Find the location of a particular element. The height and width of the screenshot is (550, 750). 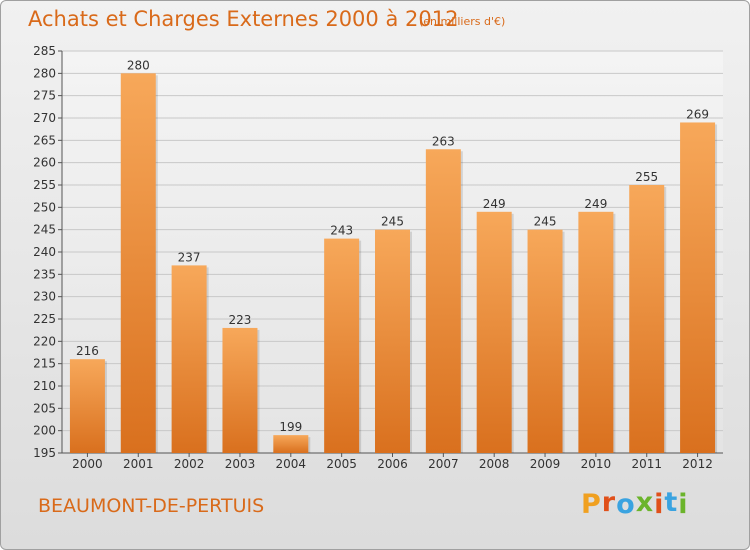

x-tick-label: 2009 is located at coordinates (545, 464).